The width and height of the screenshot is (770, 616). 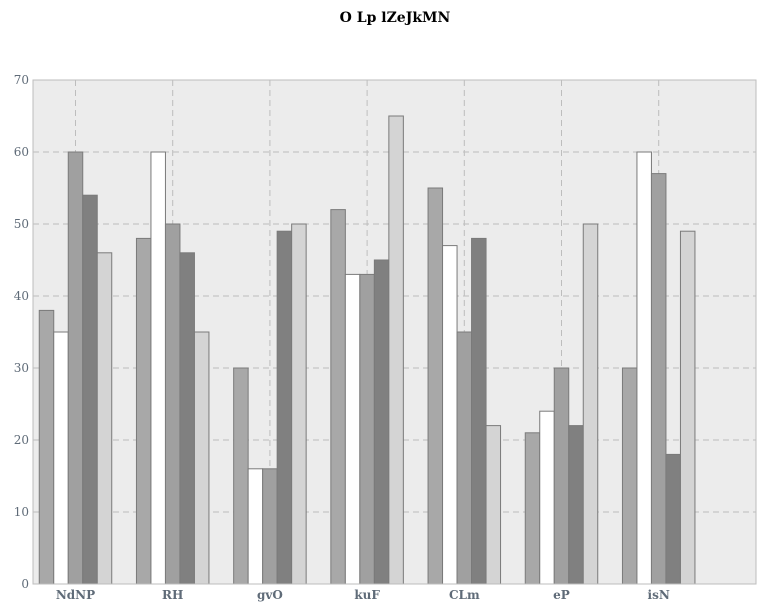 What do you see at coordinates (464, 595) in the screenshot?
I see `x-tick-label: CLm` at bounding box center [464, 595].